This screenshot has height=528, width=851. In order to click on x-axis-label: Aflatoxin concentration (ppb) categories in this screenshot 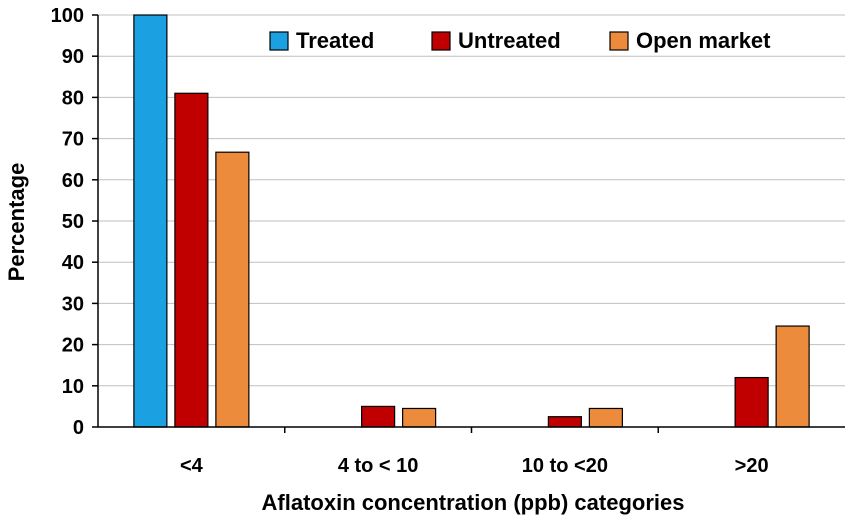, I will do `click(473, 502)`.